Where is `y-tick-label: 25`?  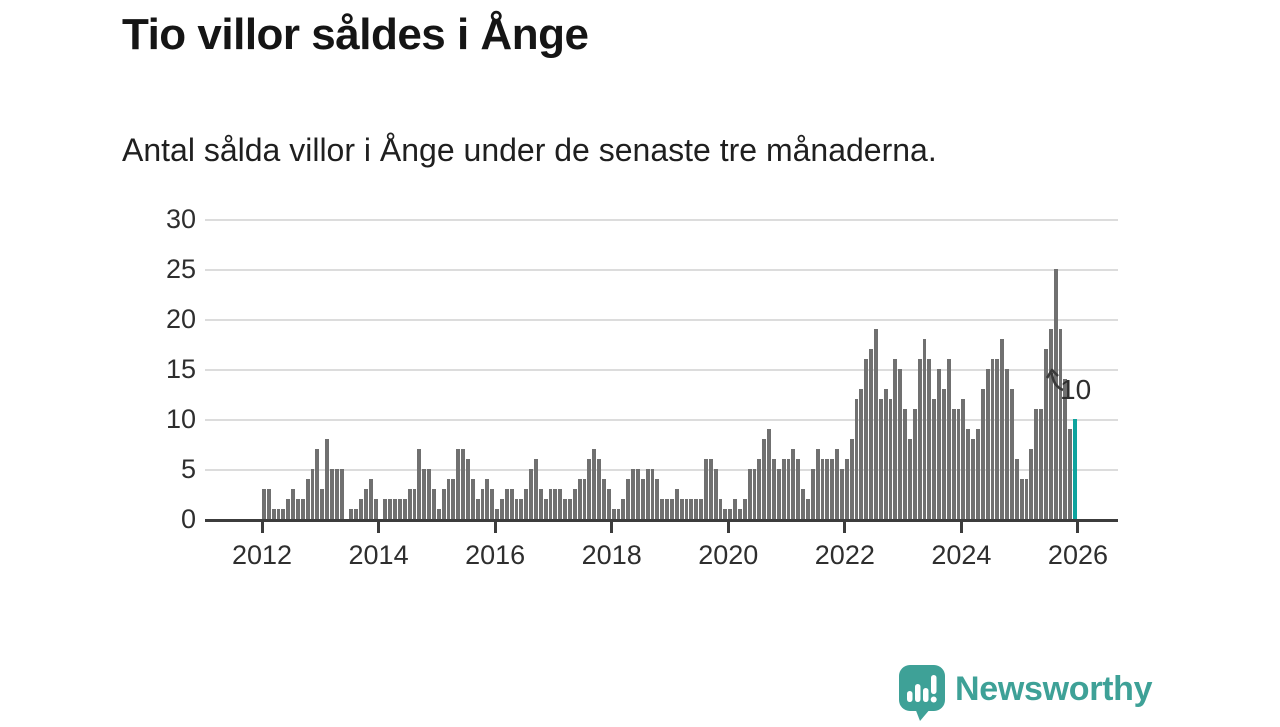
y-tick-label: 25 is located at coordinates (180, 269).